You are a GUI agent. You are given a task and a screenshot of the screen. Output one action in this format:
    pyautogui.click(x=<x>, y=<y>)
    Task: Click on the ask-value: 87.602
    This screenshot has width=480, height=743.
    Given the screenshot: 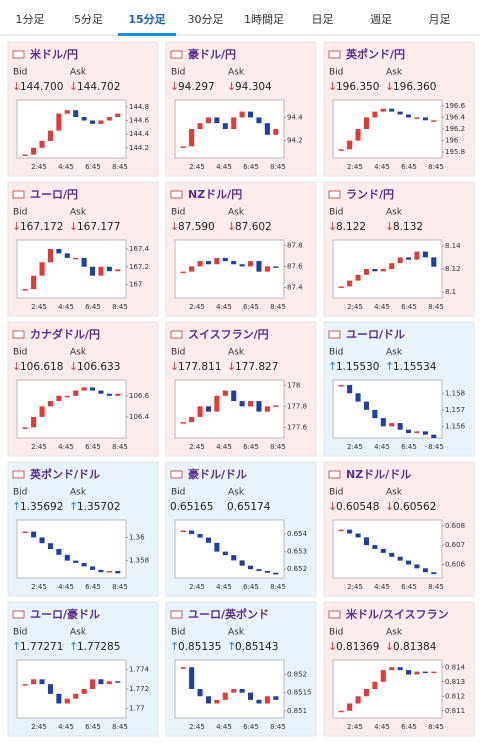 What is the action you would take?
    pyautogui.click(x=253, y=227)
    